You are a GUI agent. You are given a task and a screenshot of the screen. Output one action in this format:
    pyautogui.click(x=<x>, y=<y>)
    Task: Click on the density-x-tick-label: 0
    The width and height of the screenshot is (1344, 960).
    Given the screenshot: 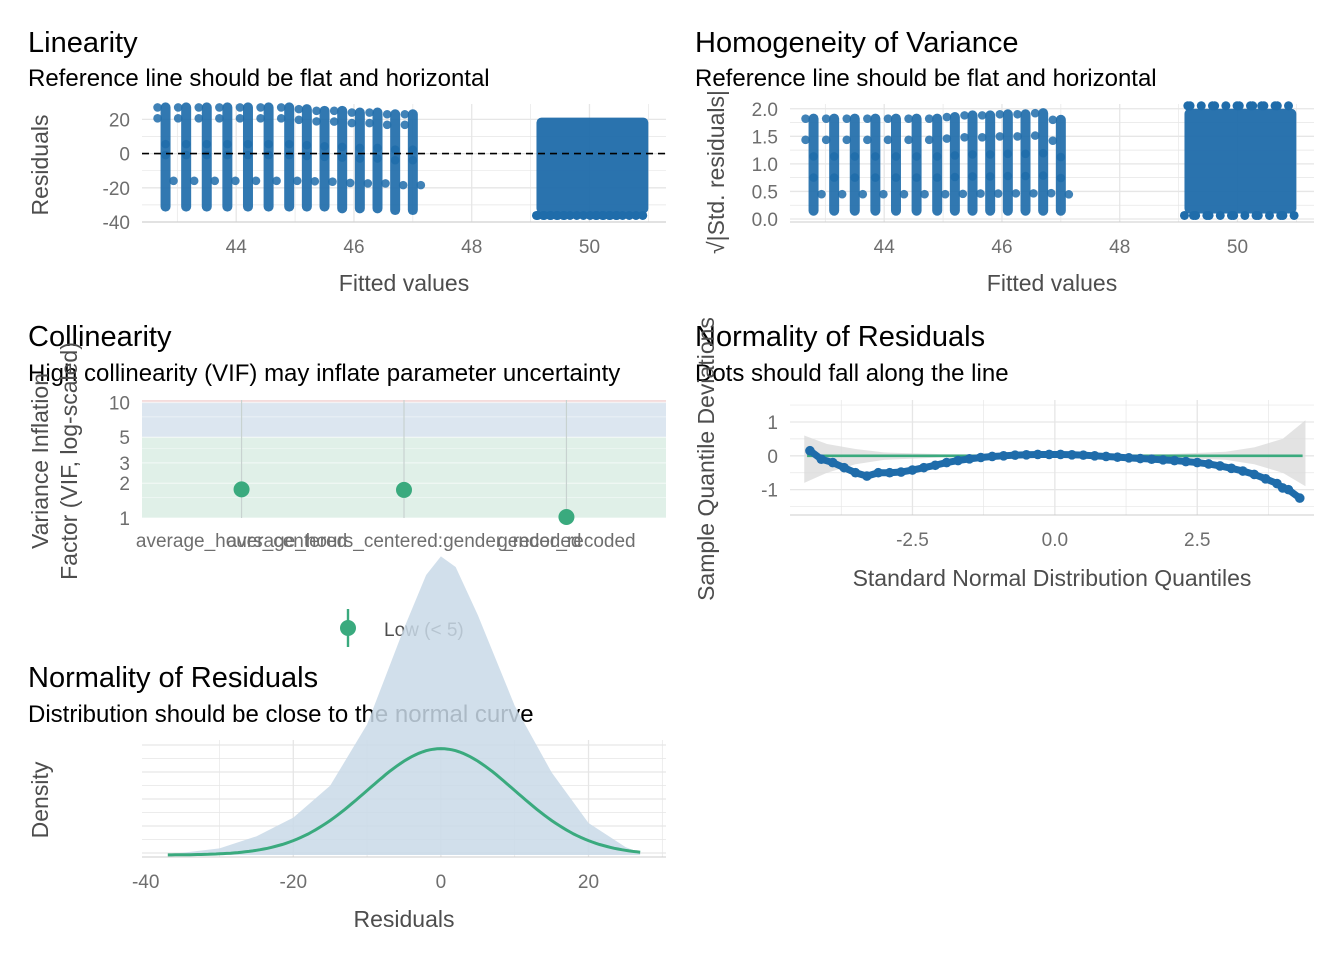 What is the action you would take?
    pyautogui.click(x=441, y=882)
    